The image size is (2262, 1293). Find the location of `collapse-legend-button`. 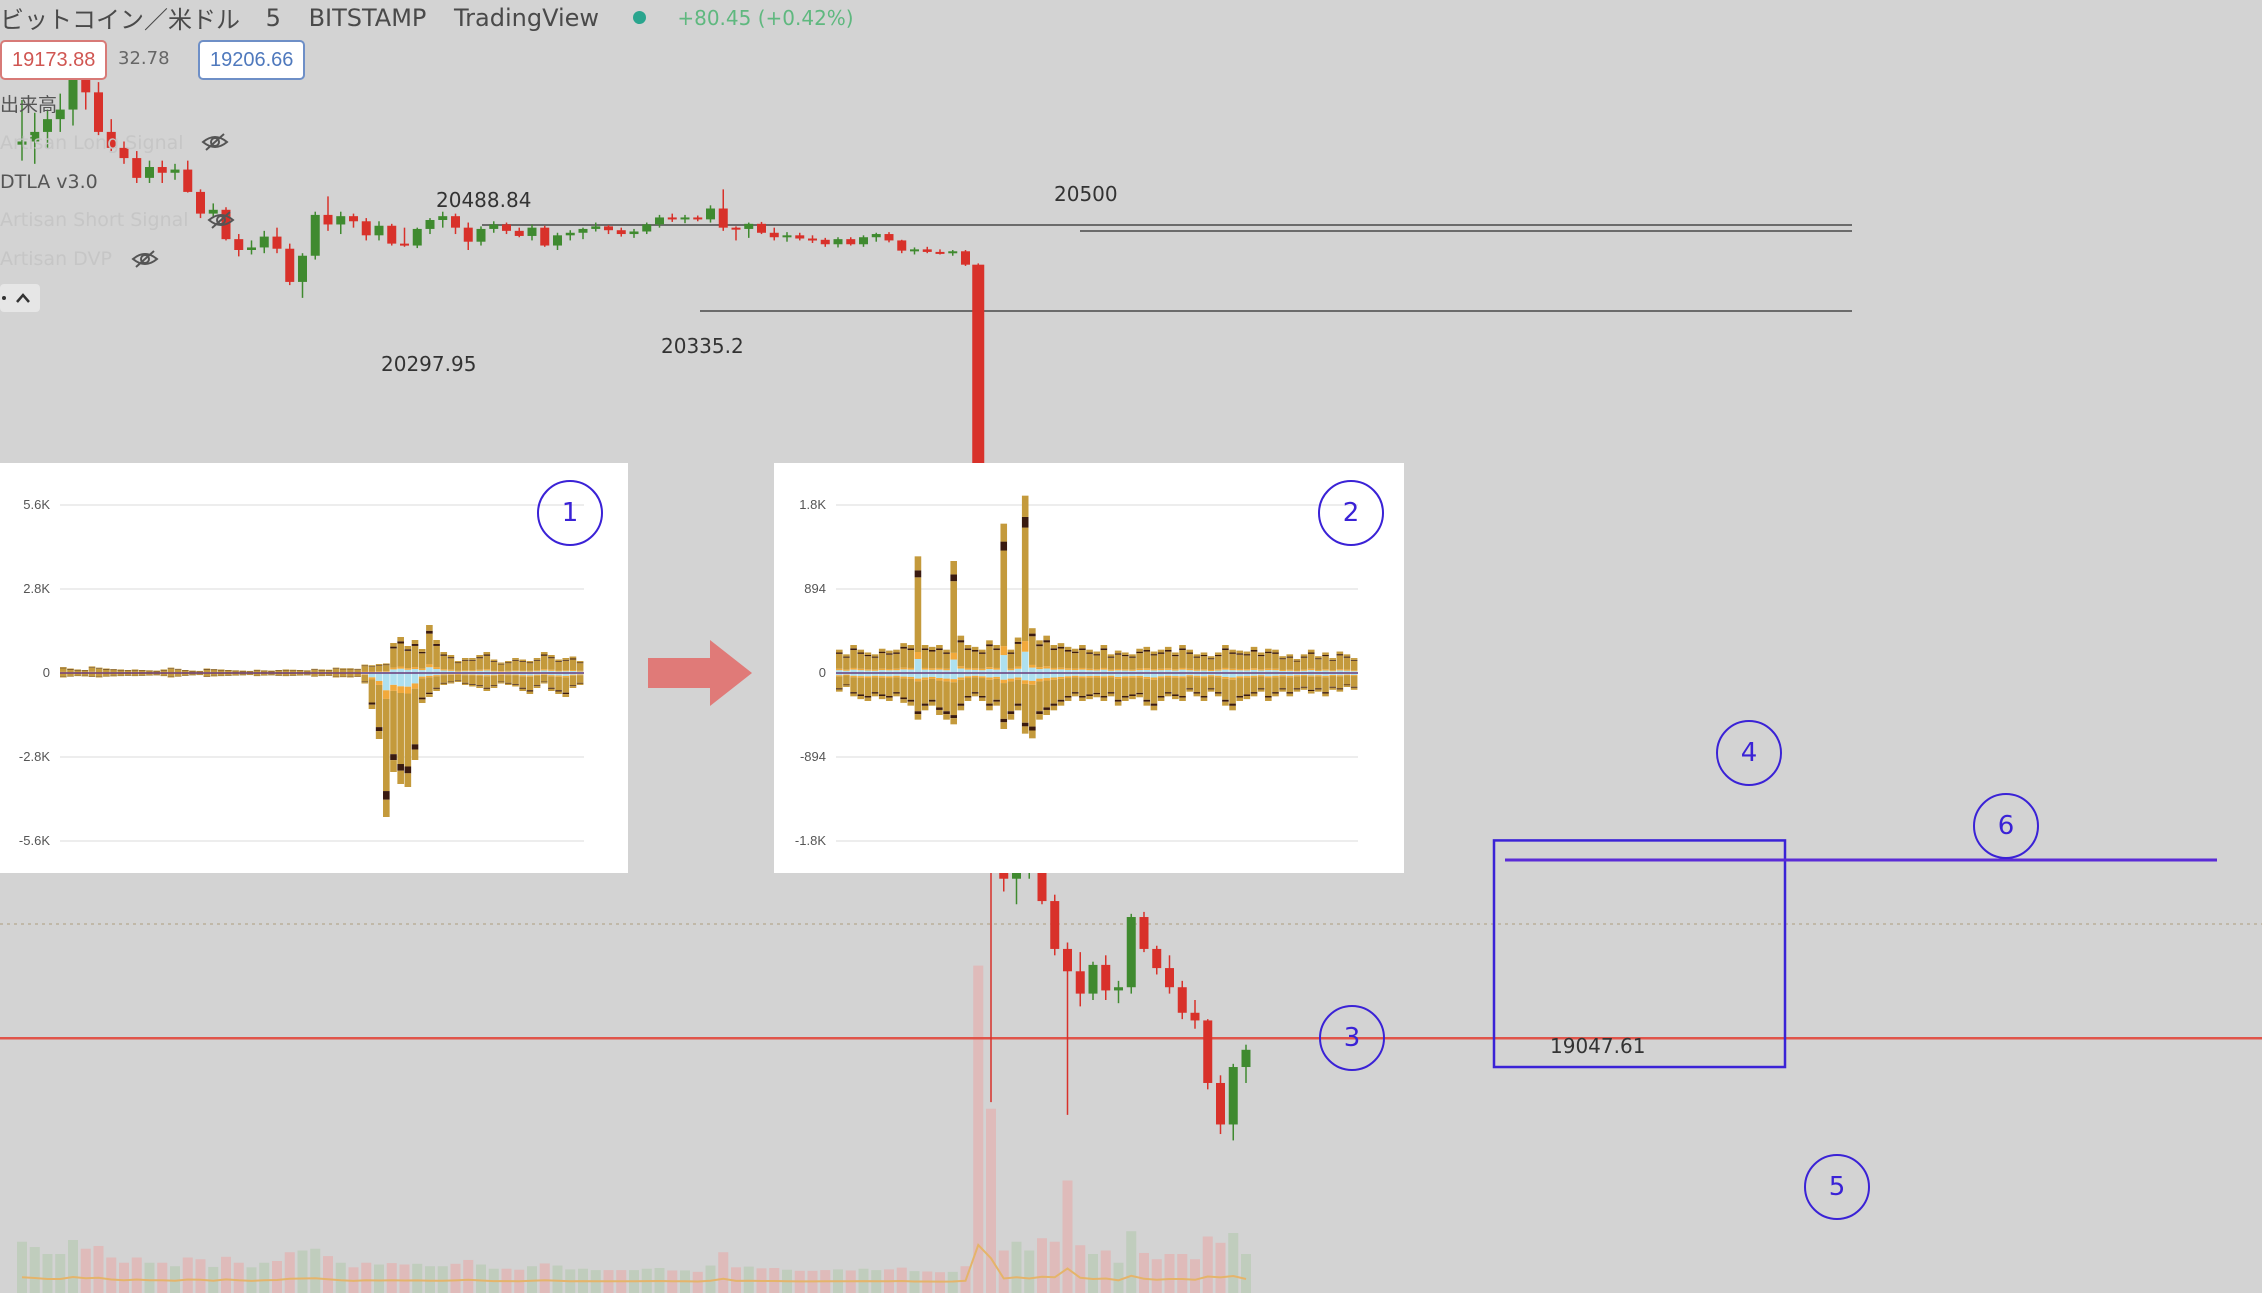

collapse-legend-button is located at coordinates (20, 298).